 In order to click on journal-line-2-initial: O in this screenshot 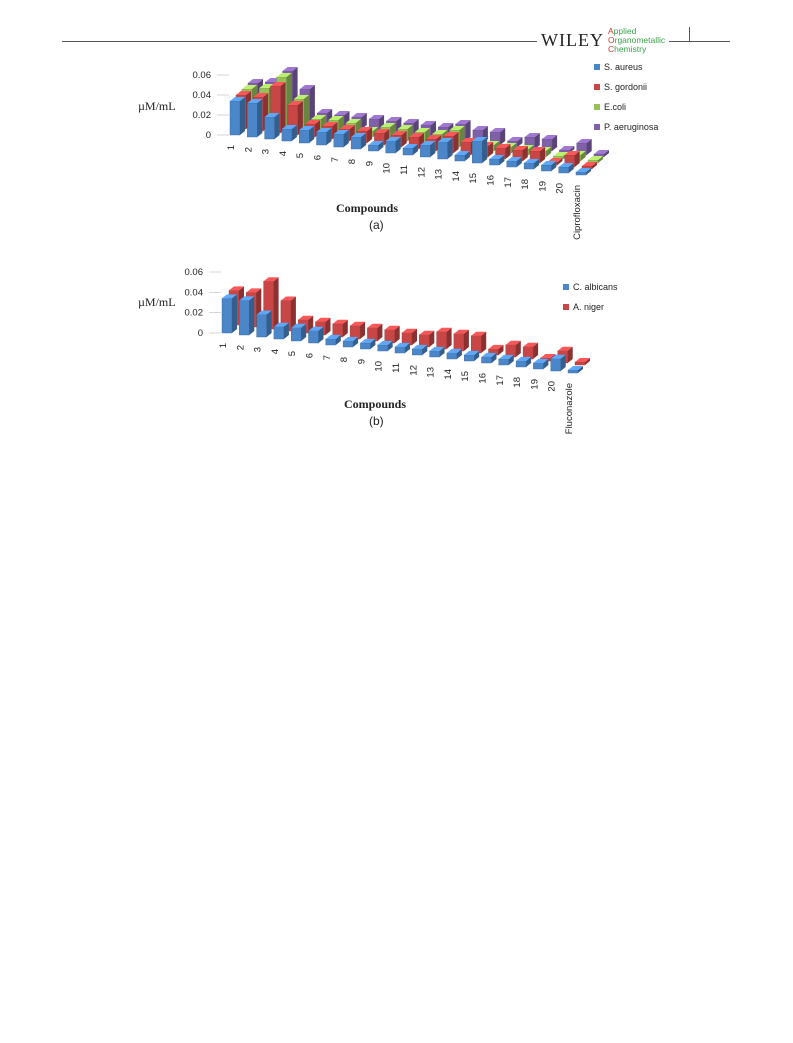, I will do `click(611, 39)`.